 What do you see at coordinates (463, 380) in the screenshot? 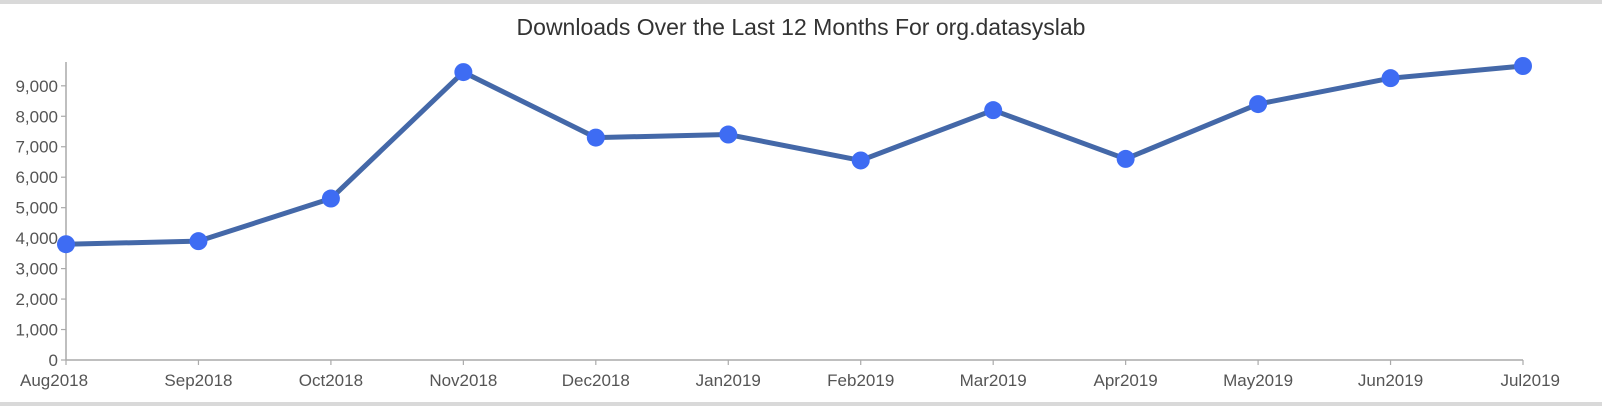
I see `x-tick-label: Nov2018` at bounding box center [463, 380].